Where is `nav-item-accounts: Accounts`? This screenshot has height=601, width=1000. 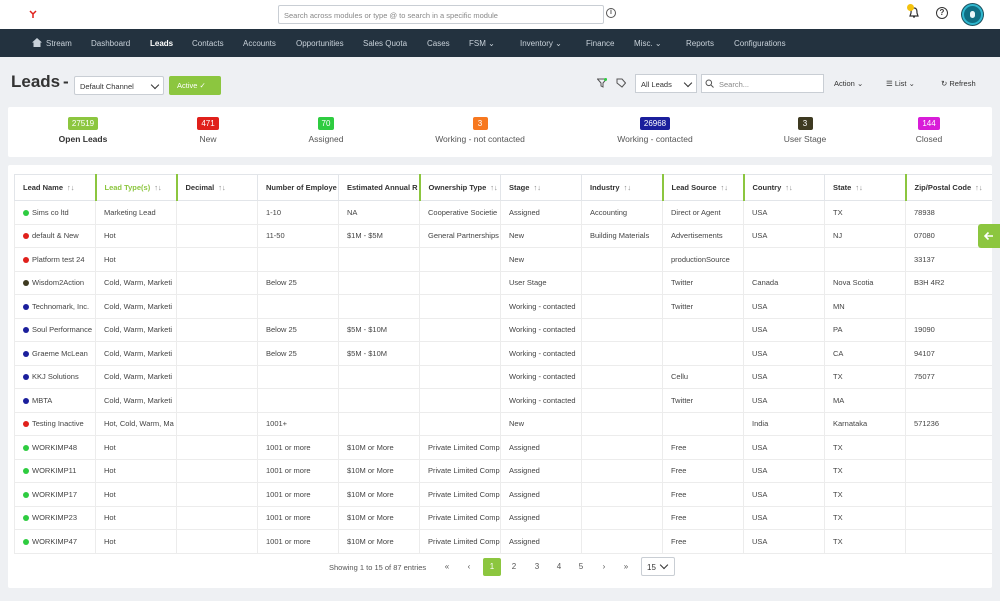
nav-item-accounts: Accounts is located at coordinates (259, 43).